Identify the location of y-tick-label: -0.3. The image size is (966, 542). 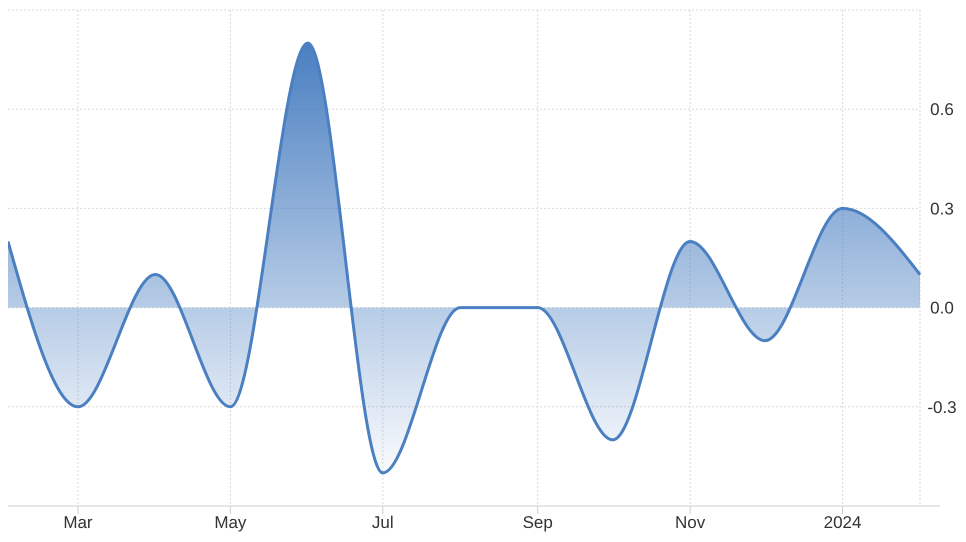
(942, 407).